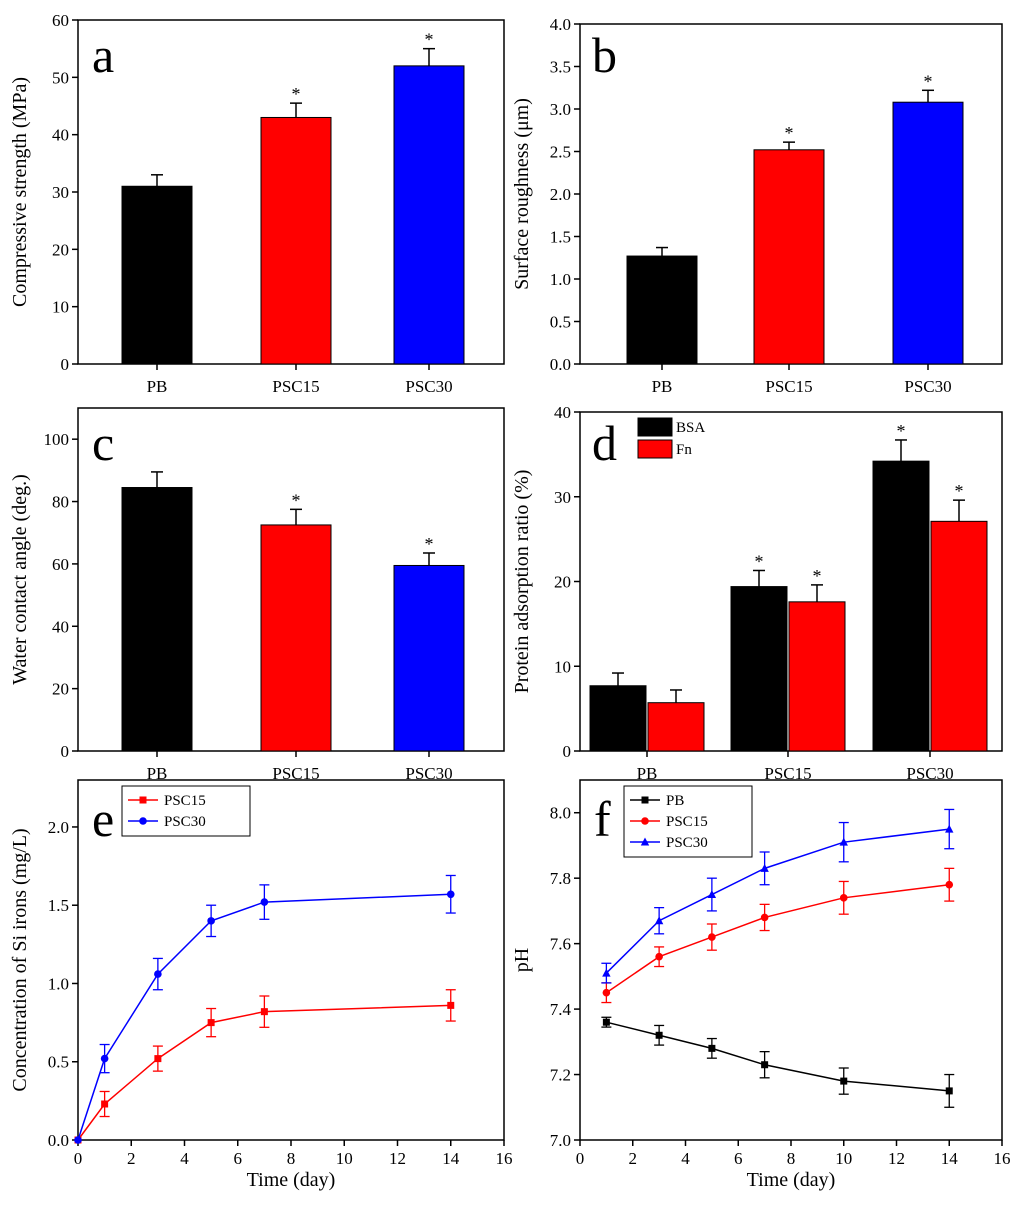 The height and width of the screenshot is (1214, 1023). Describe the element at coordinates (604, 443) in the screenshot. I see `panel-label: d` at that location.